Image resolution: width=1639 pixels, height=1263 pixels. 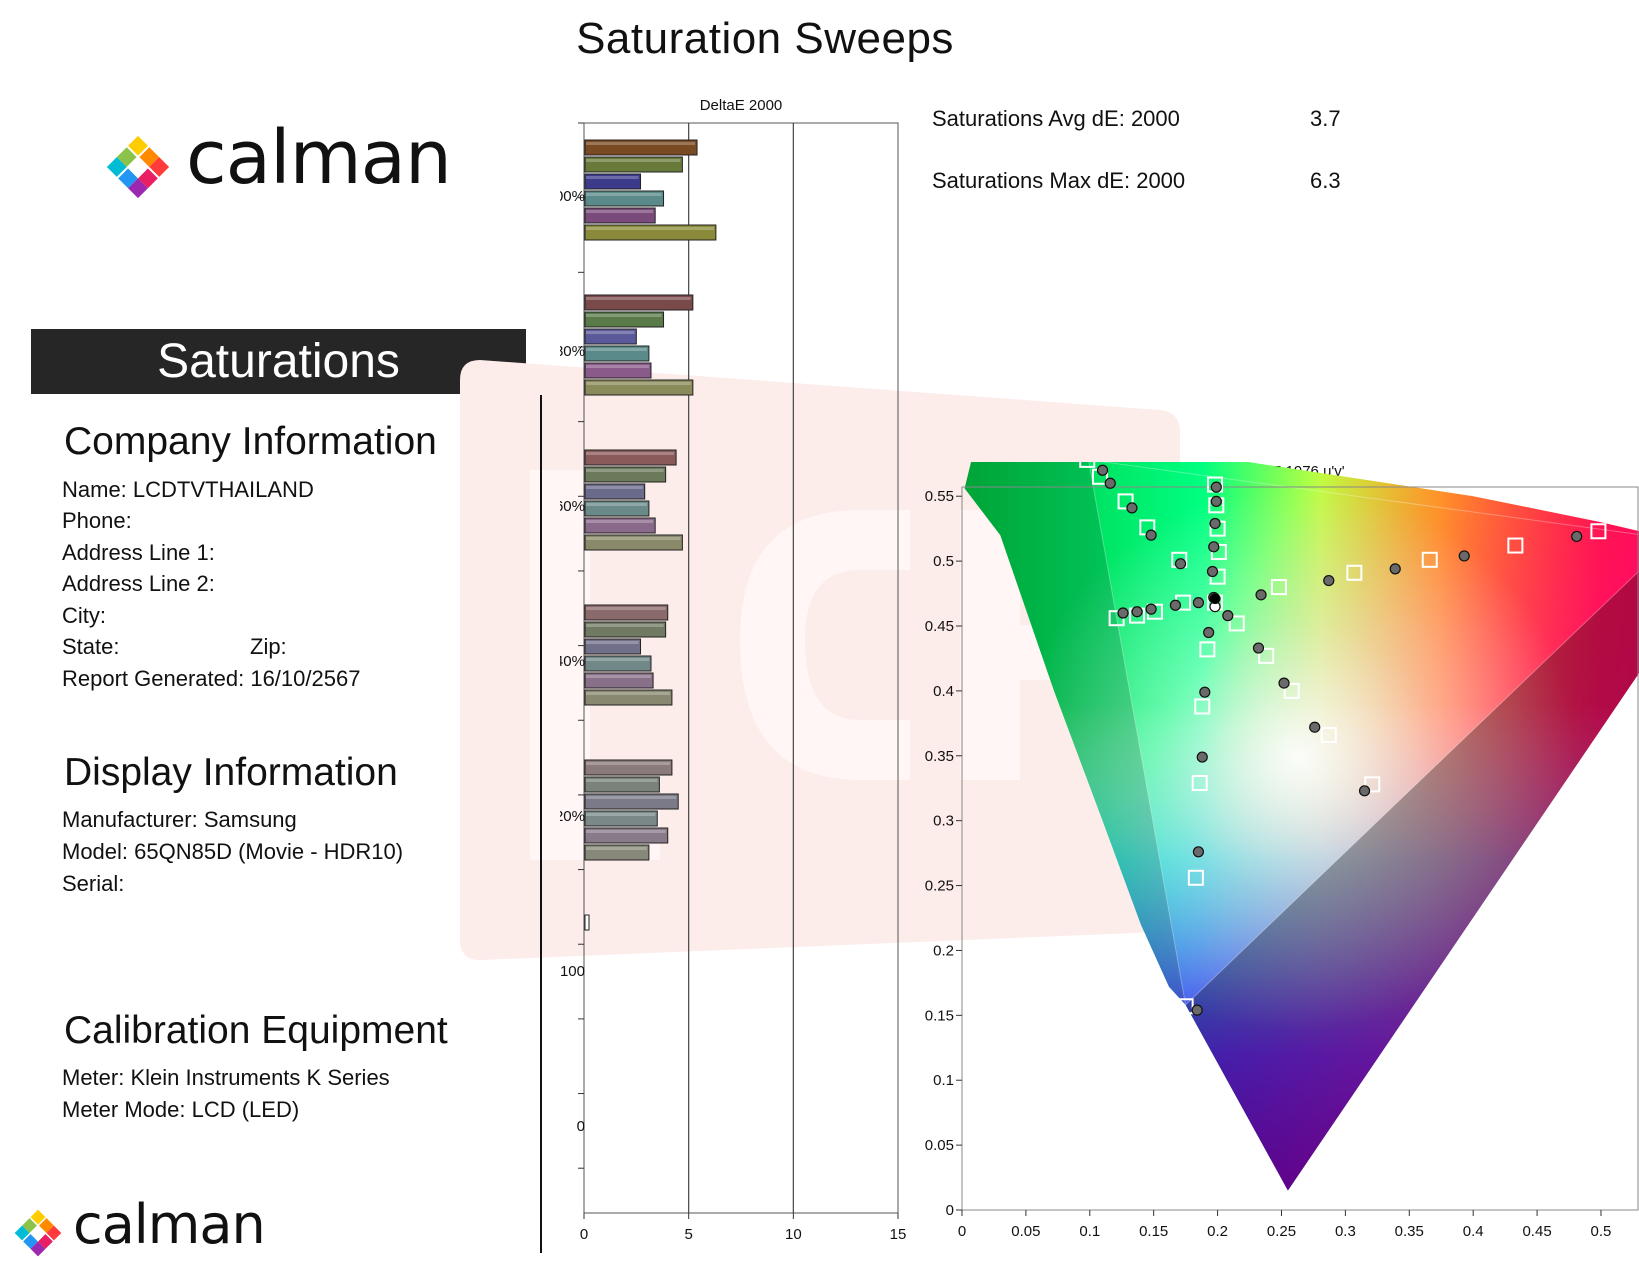 I want to click on cie-y-tick-label: 0.4, so click(x=943, y=691).